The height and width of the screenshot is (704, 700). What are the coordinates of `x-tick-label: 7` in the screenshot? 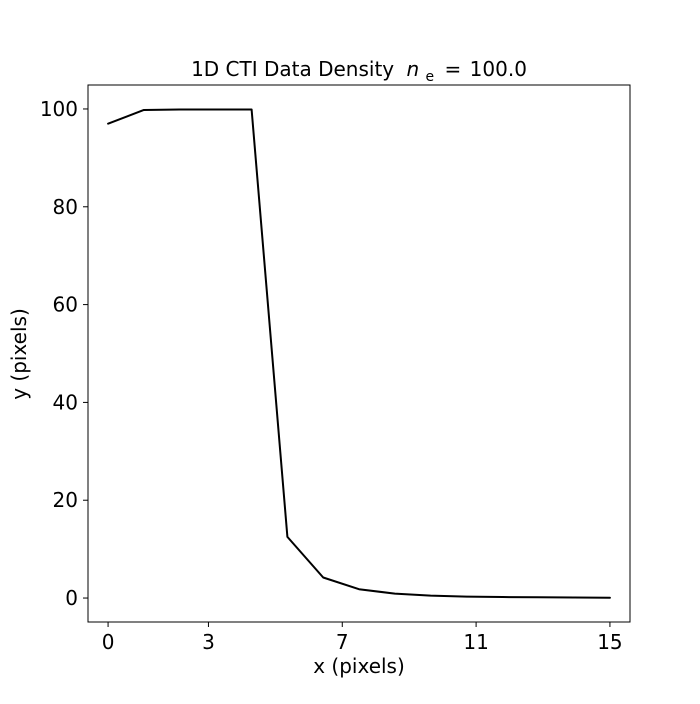 It's located at (342, 642).